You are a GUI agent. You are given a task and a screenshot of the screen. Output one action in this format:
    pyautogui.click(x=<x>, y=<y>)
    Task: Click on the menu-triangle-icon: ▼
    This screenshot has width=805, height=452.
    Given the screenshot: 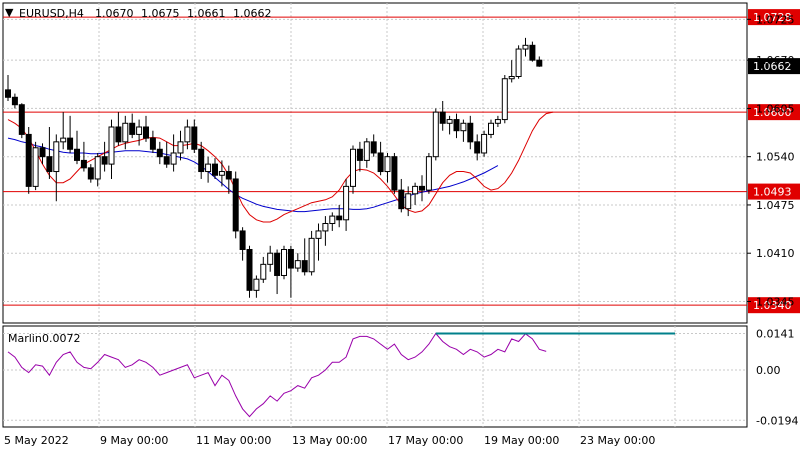 What is the action you would take?
    pyautogui.click(x=9, y=12)
    